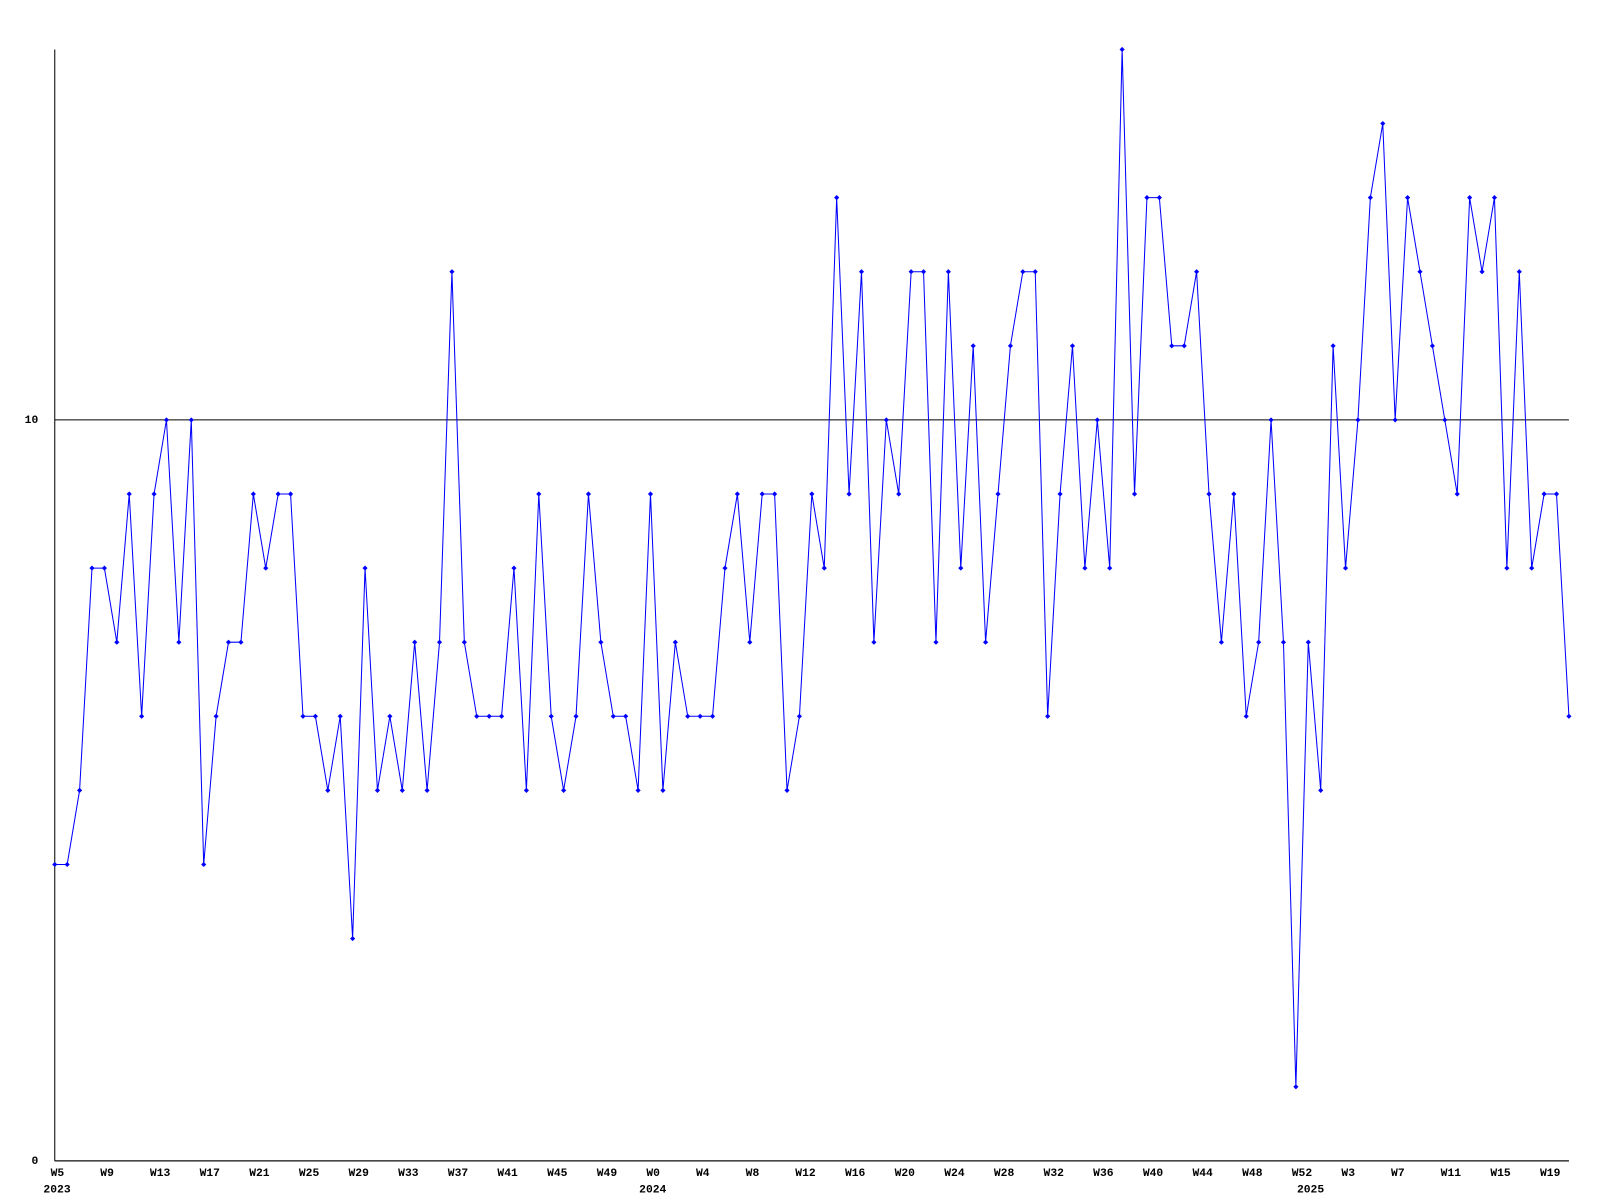 The image size is (1600, 1200). What do you see at coordinates (1310, 1191) in the screenshot?
I see `year-label: 2025` at bounding box center [1310, 1191].